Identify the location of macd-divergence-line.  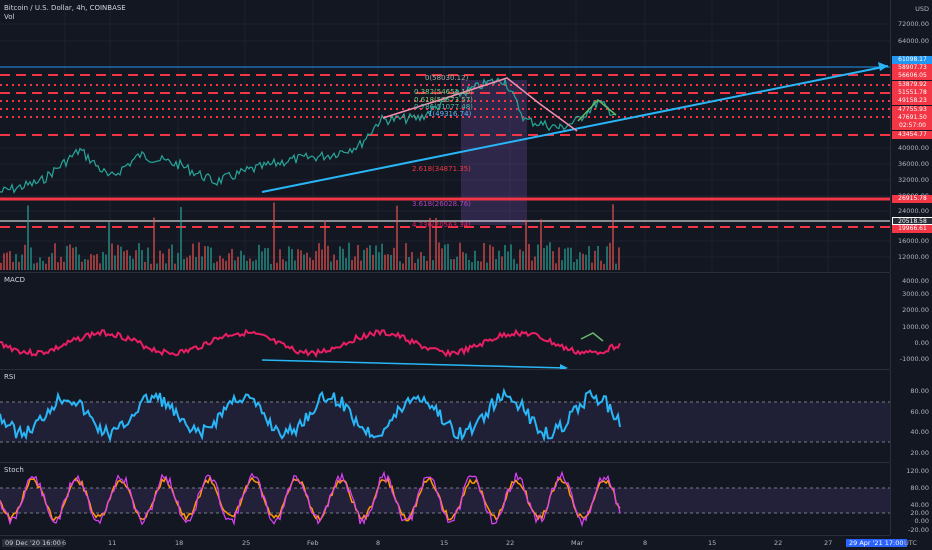
(414, 364).